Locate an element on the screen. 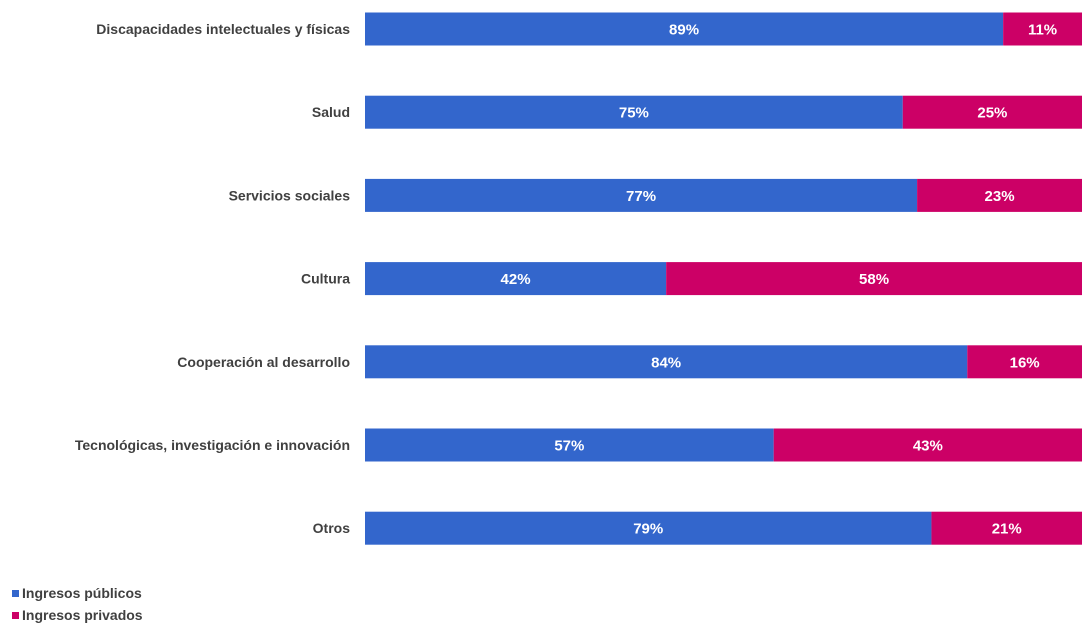 The height and width of the screenshot is (632, 1083). bar-group-salud: Salud 75% 25% is located at coordinates (697, 112).